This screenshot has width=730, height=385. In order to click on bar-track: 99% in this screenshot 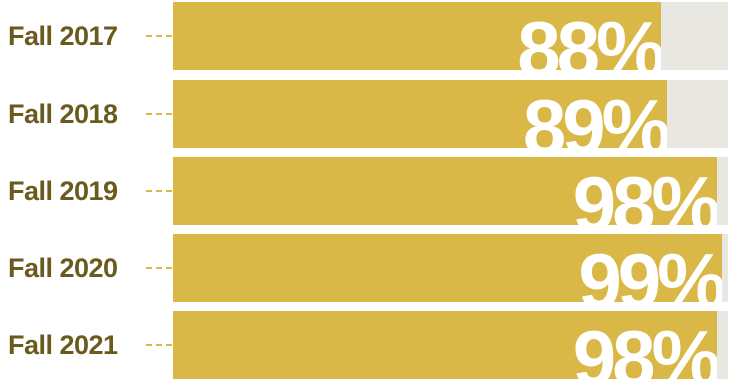, I will do `click(450, 268)`.